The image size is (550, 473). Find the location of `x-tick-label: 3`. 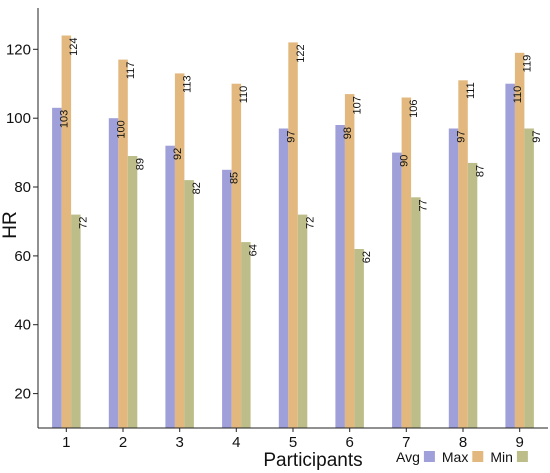

x-tick-label: 3 is located at coordinates (180, 442).